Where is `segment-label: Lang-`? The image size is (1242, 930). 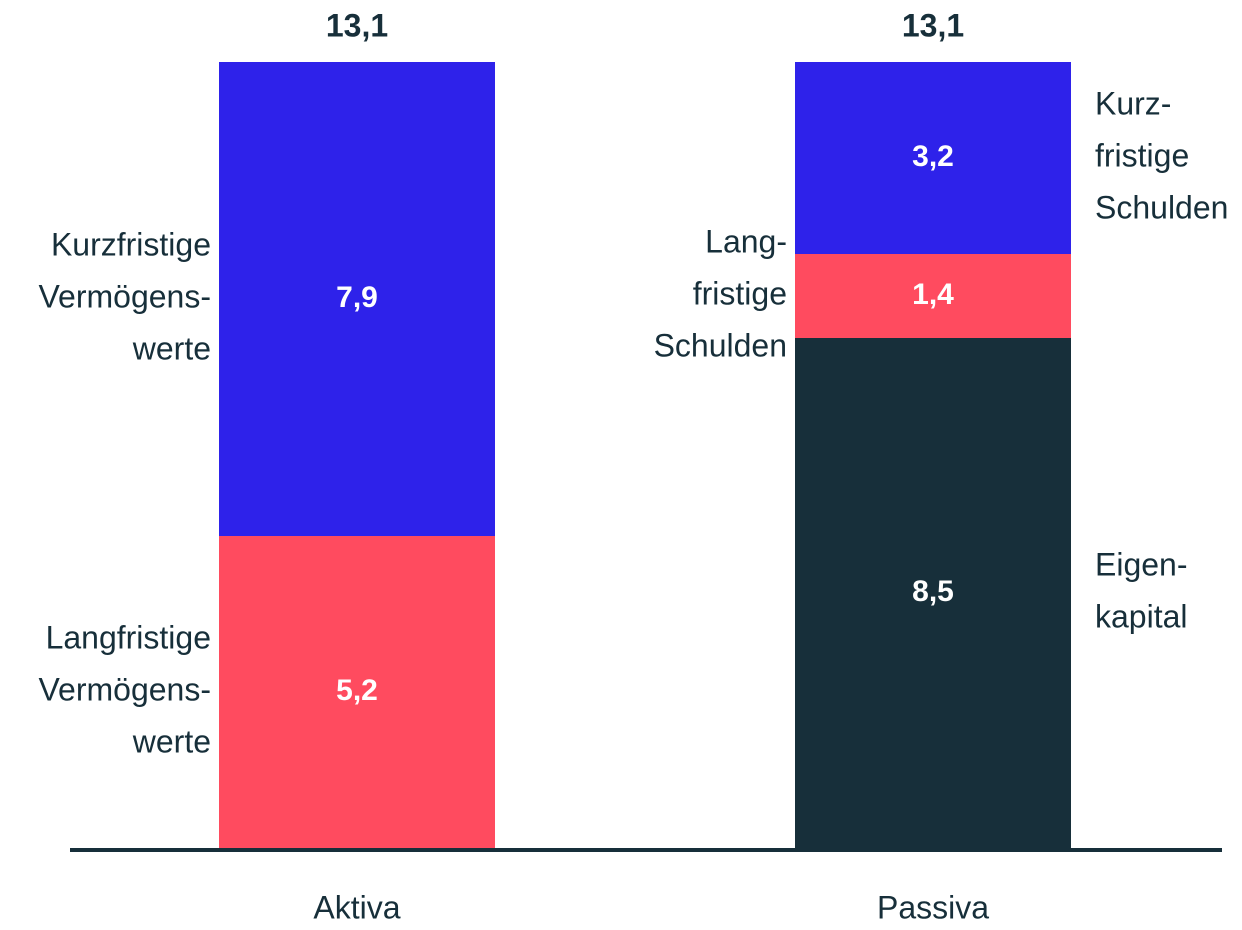 segment-label: Lang- is located at coordinates (746, 241).